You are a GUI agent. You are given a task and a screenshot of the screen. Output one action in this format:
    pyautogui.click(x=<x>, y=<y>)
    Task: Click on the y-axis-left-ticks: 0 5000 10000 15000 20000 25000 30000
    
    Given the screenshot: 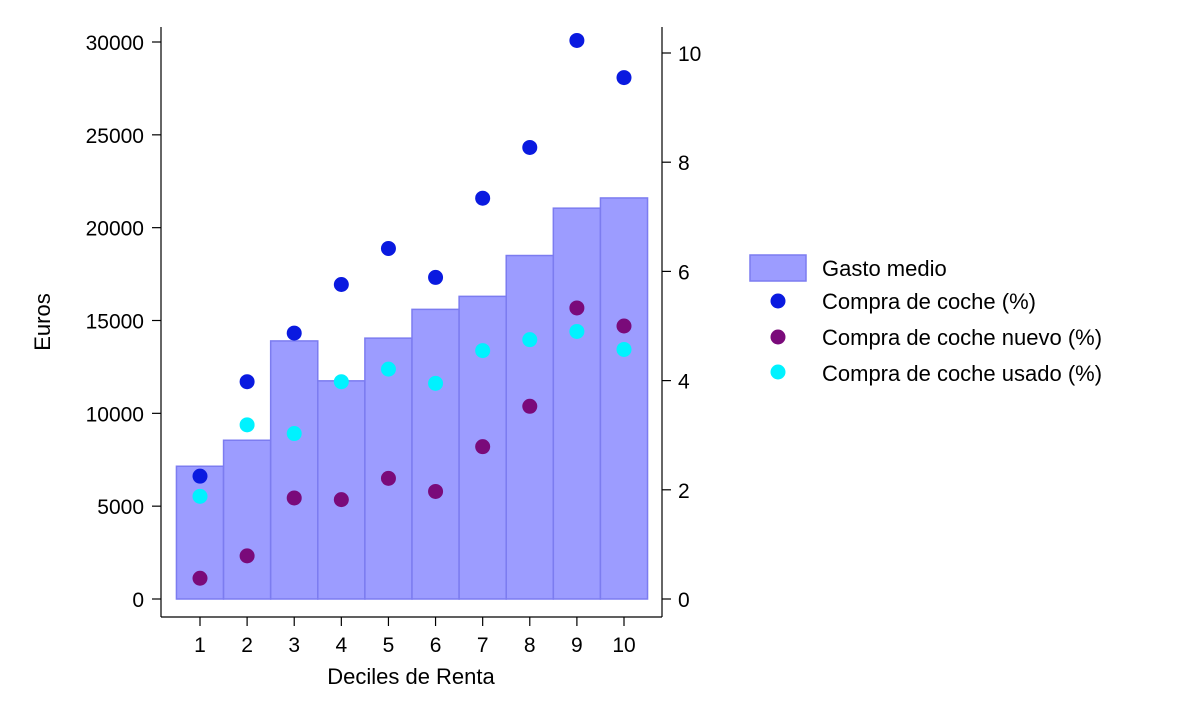 What is the action you would take?
    pyautogui.click(x=123, y=322)
    